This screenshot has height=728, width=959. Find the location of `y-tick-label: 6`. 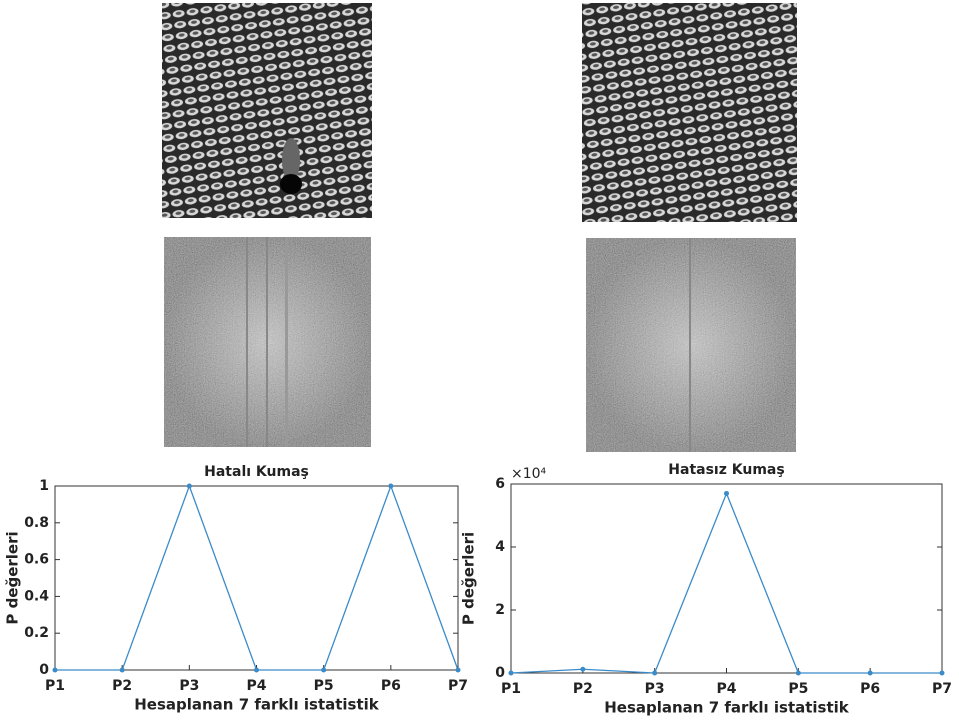

y-tick-label: 6 is located at coordinates (500, 484).